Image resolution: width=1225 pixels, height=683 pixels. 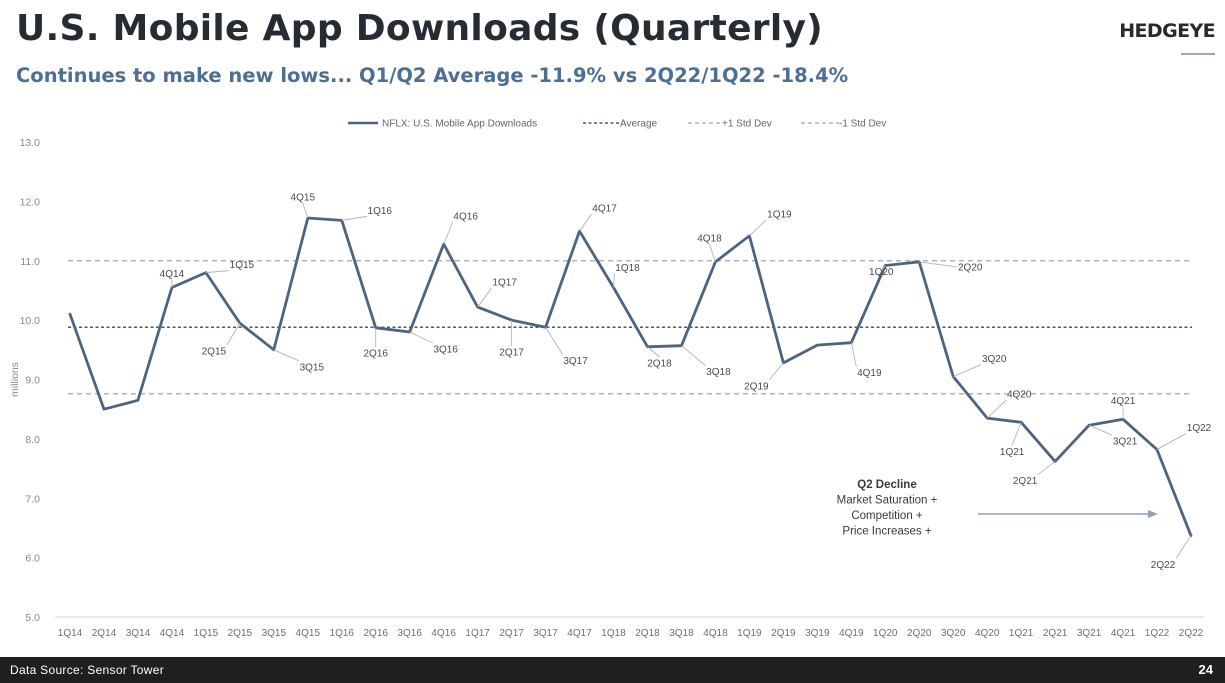 I want to click on x-tick-label: 3Q17, so click(x=545, y=633).